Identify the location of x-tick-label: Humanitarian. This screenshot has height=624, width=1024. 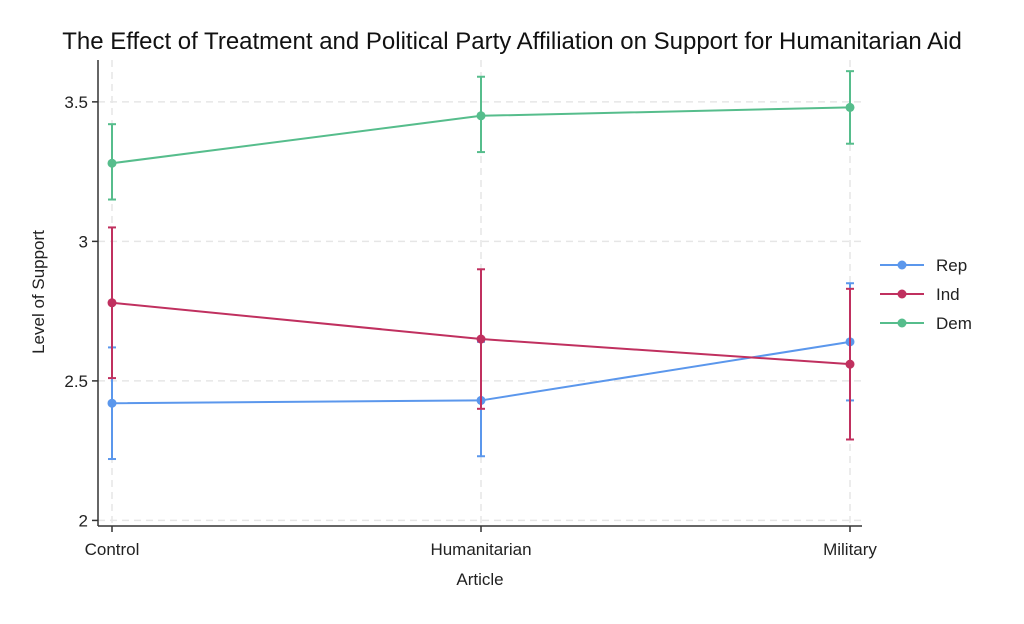
(480, 549).